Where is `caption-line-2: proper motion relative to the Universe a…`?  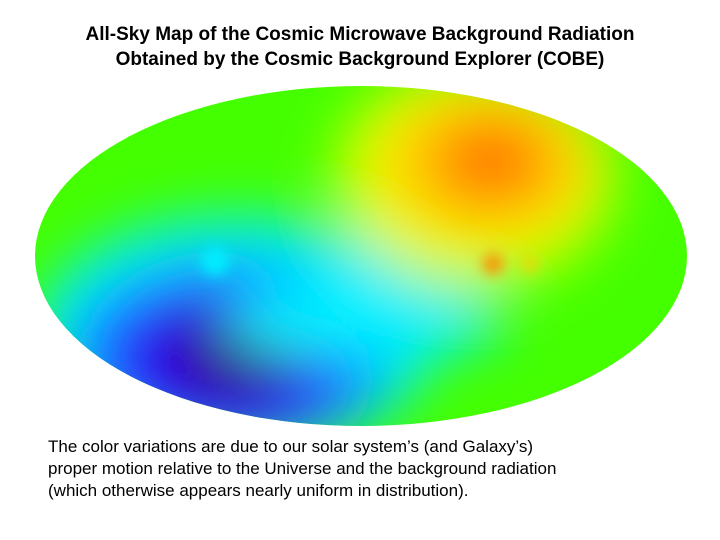 caption-line-2: proper motion relative to the Universe a… is located at coordinates (302, 468).